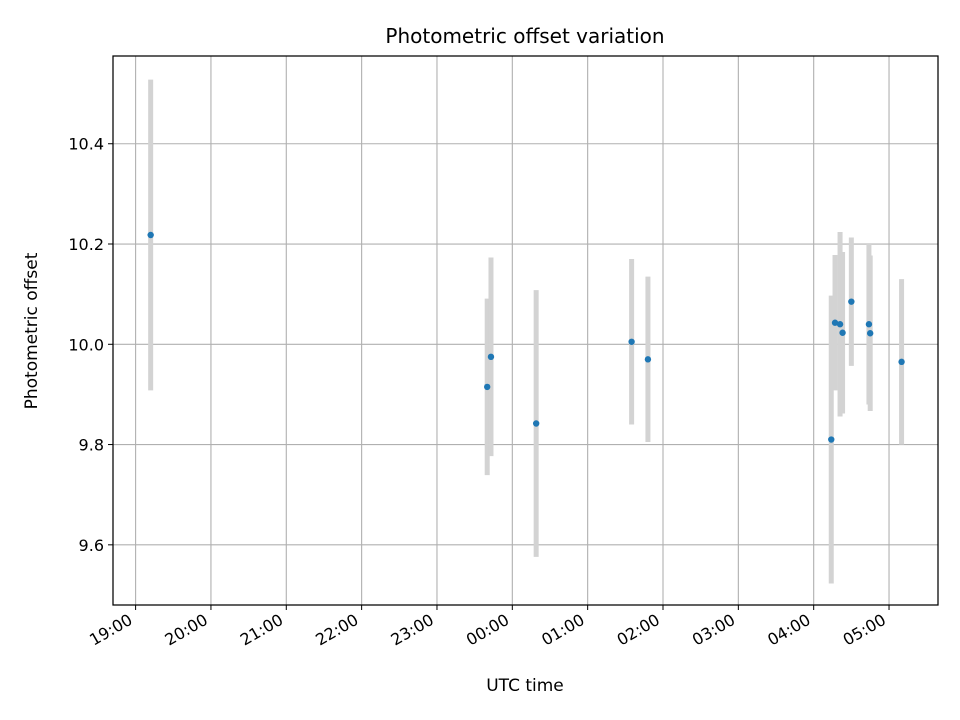  I want to click on x-axis-label: UTC time, so click(525, 686).